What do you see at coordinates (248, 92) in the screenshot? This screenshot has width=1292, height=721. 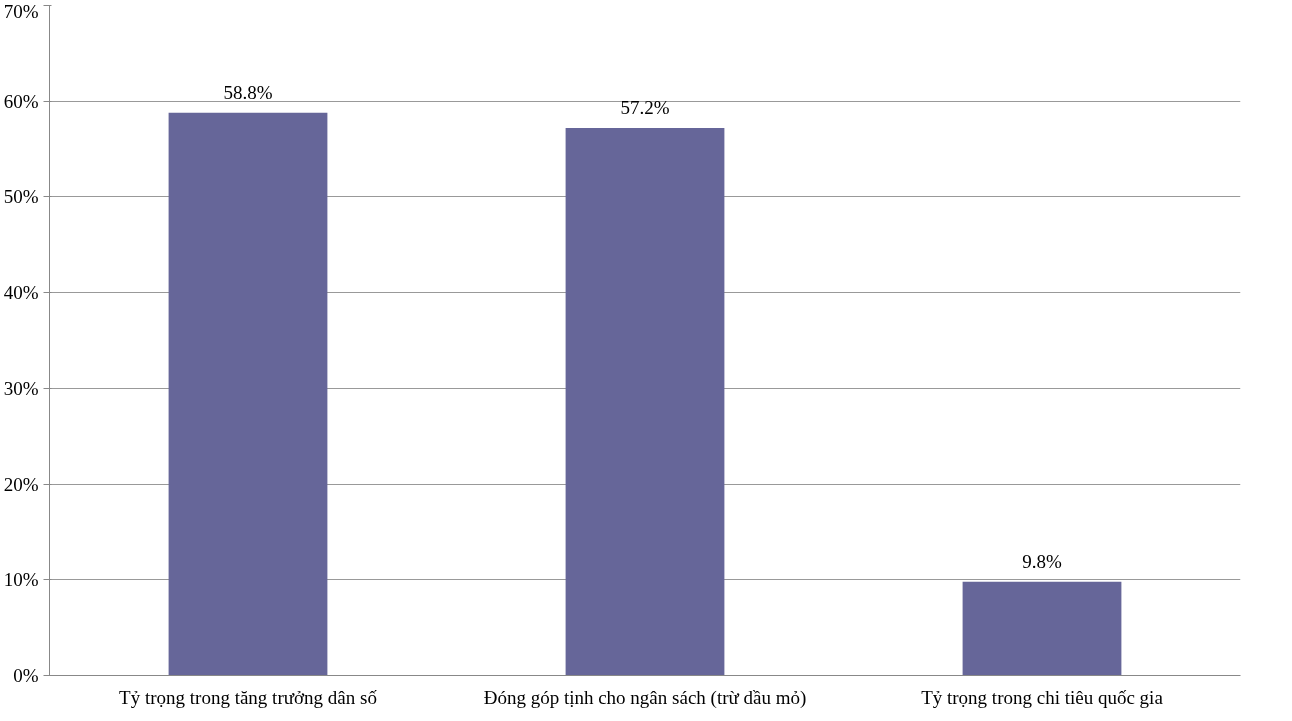 I see `data-label: 58.8%` at bounding box center [248, 92].